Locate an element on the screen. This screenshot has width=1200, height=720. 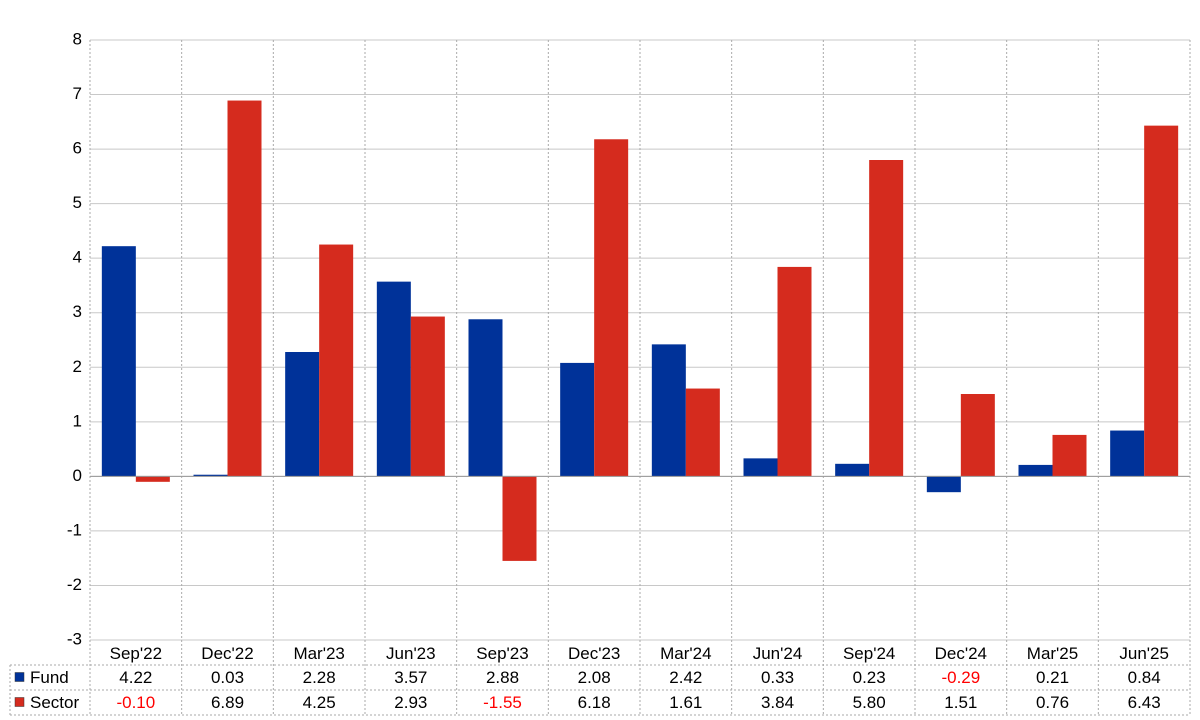
table-value: 2.93 is located at coordinates (410, 702).